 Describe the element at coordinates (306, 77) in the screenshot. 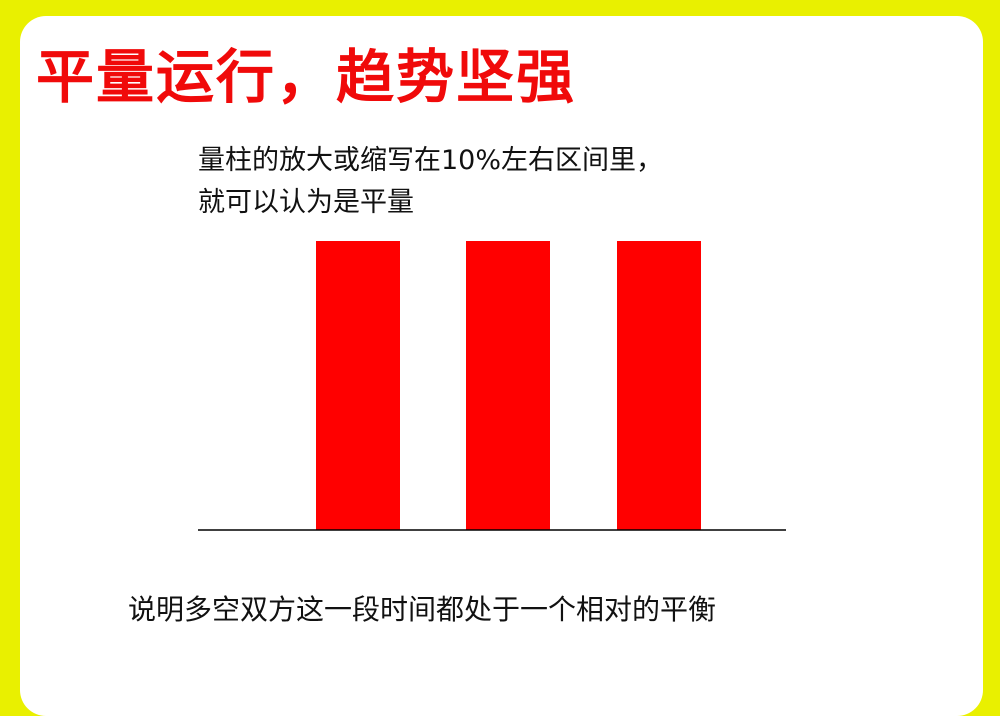

I see `page-title: 平量运行，趋势坚强` at that location.